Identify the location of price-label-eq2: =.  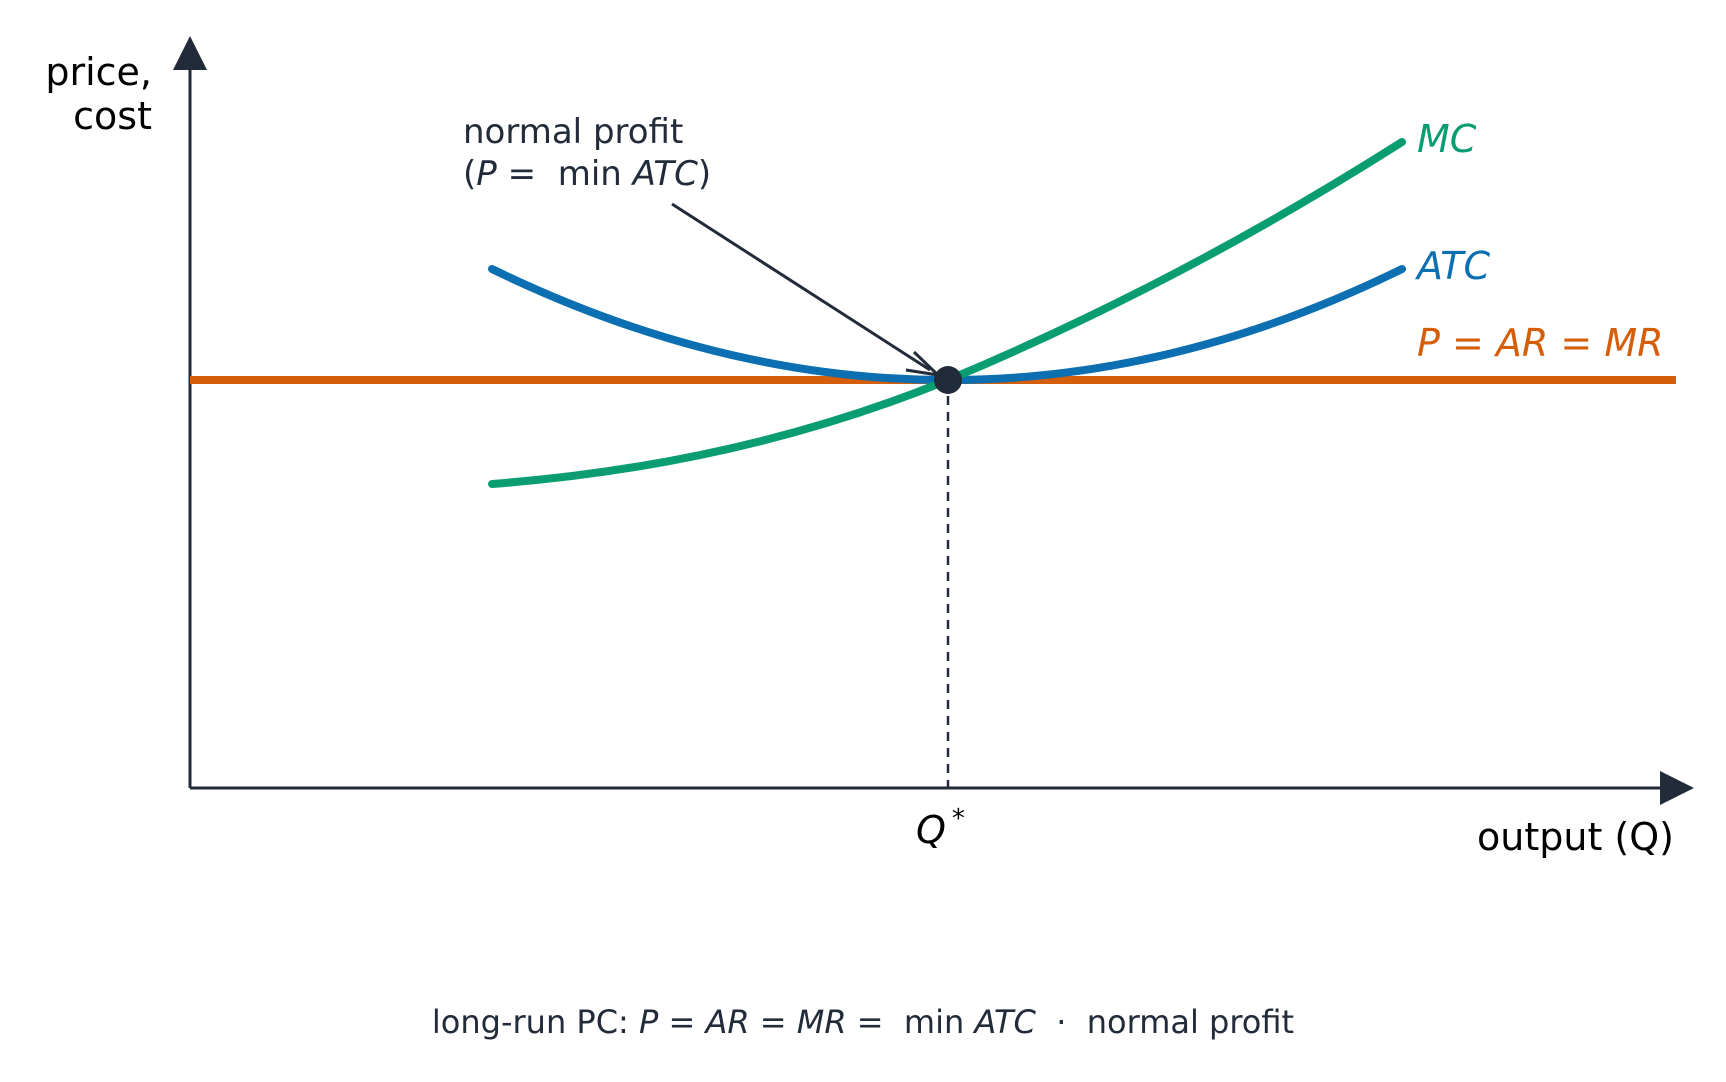
(1576, 343).